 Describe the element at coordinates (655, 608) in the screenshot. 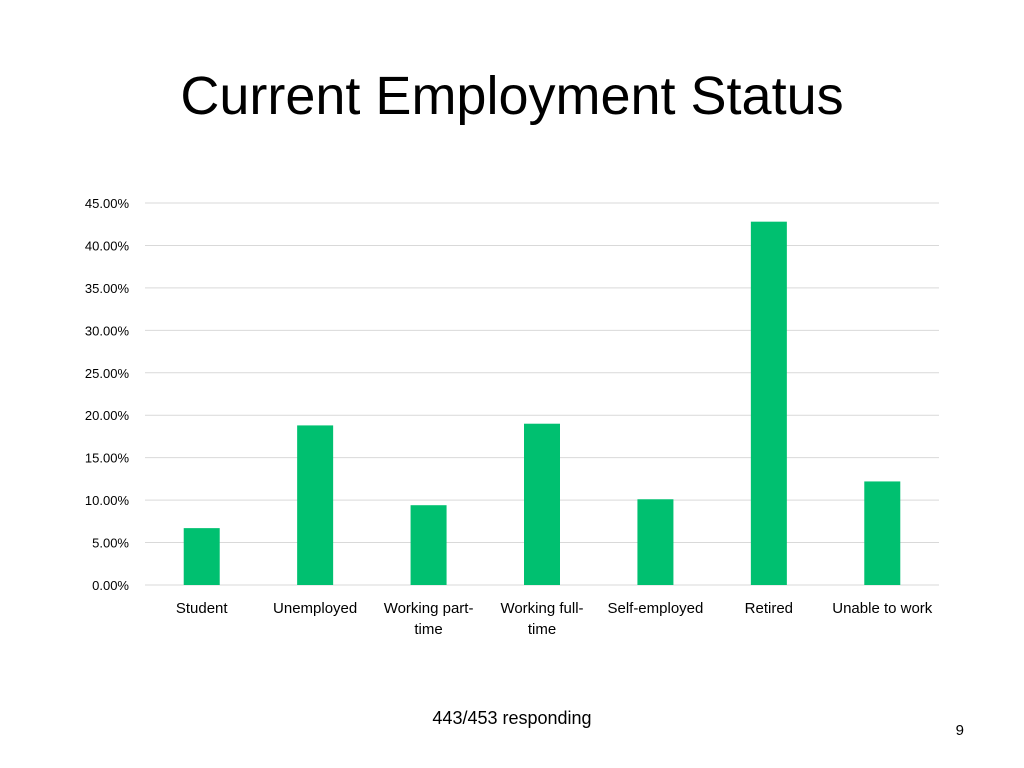

I see `x-category-label: Self-employed` at that location.